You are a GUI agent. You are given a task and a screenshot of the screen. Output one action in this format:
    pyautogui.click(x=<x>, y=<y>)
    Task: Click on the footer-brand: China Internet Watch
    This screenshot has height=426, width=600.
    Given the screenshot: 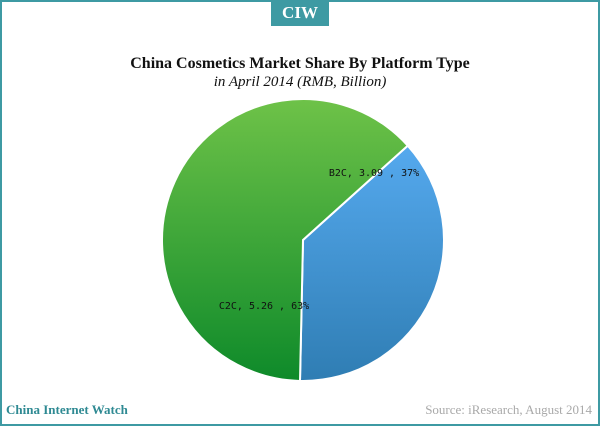 What is the action you would take?
    pyautogui.click(x=67, y=409)
    